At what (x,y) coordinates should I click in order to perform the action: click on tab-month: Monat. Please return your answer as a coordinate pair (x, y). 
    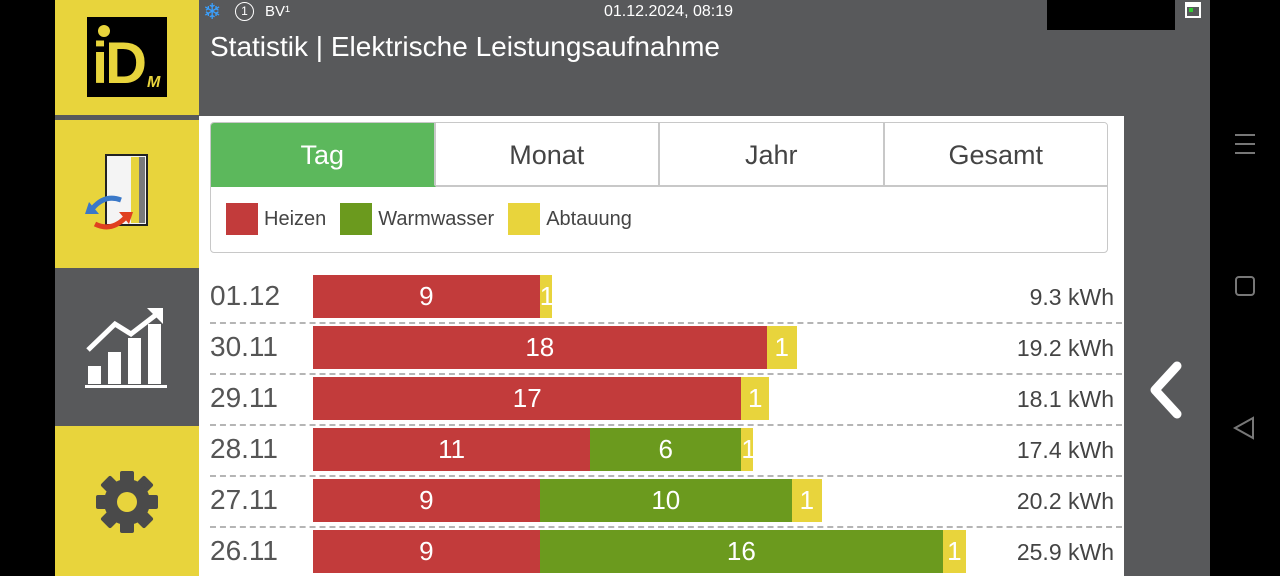
    Looking at the image, I should click on (547, 155).